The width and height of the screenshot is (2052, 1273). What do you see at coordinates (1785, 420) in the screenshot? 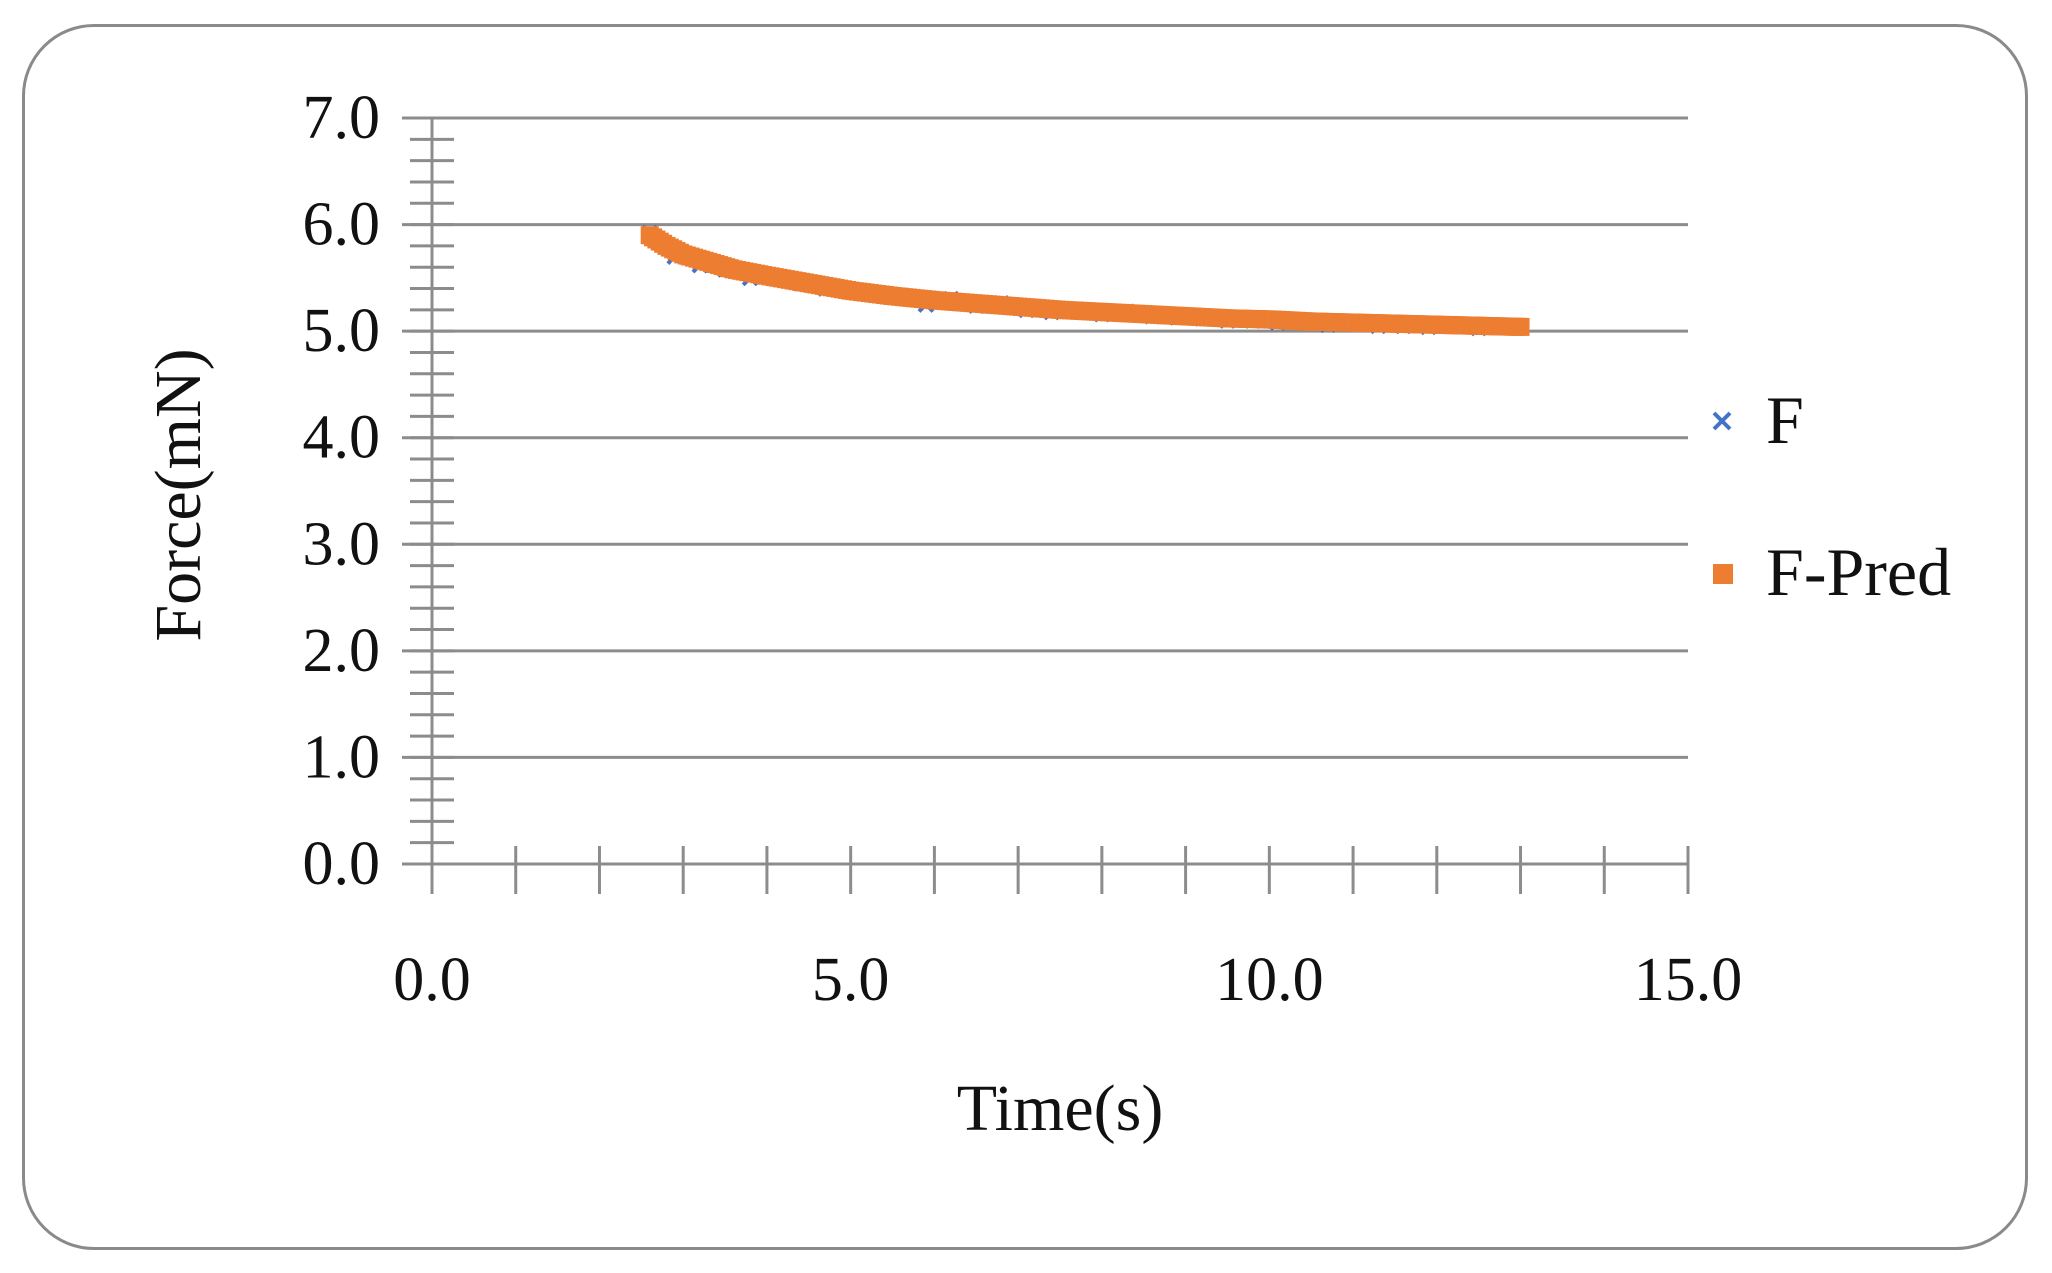
I see `legend-label-f: F` at bounding box center [1785, 420].